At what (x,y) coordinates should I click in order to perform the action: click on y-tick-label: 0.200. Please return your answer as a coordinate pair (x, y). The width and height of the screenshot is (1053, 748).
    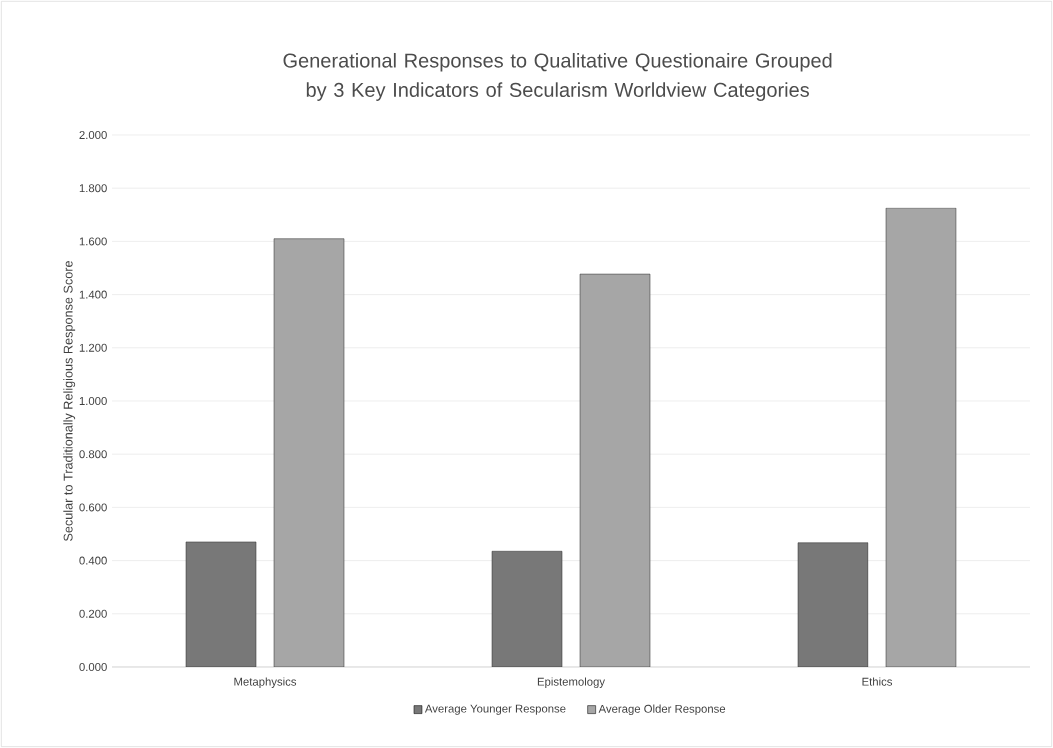
    Looking at the image, I should click on (93, 613).